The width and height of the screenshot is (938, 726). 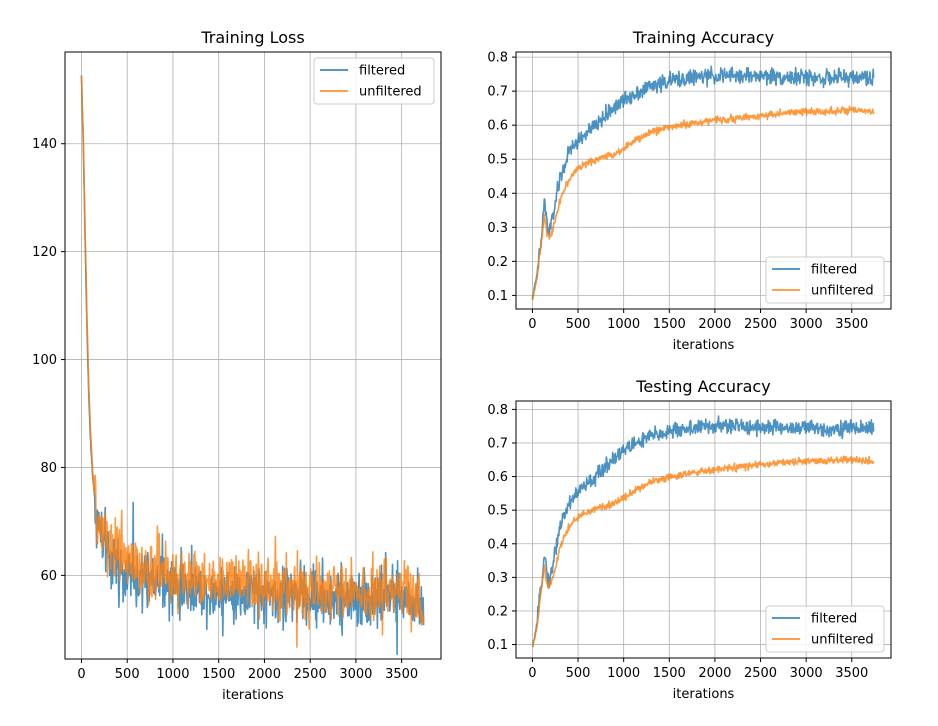 What do you see at coordinates (48, 576) in the screenshot?
I see `y-tick-label: 60` at bounding box center [48, 576].